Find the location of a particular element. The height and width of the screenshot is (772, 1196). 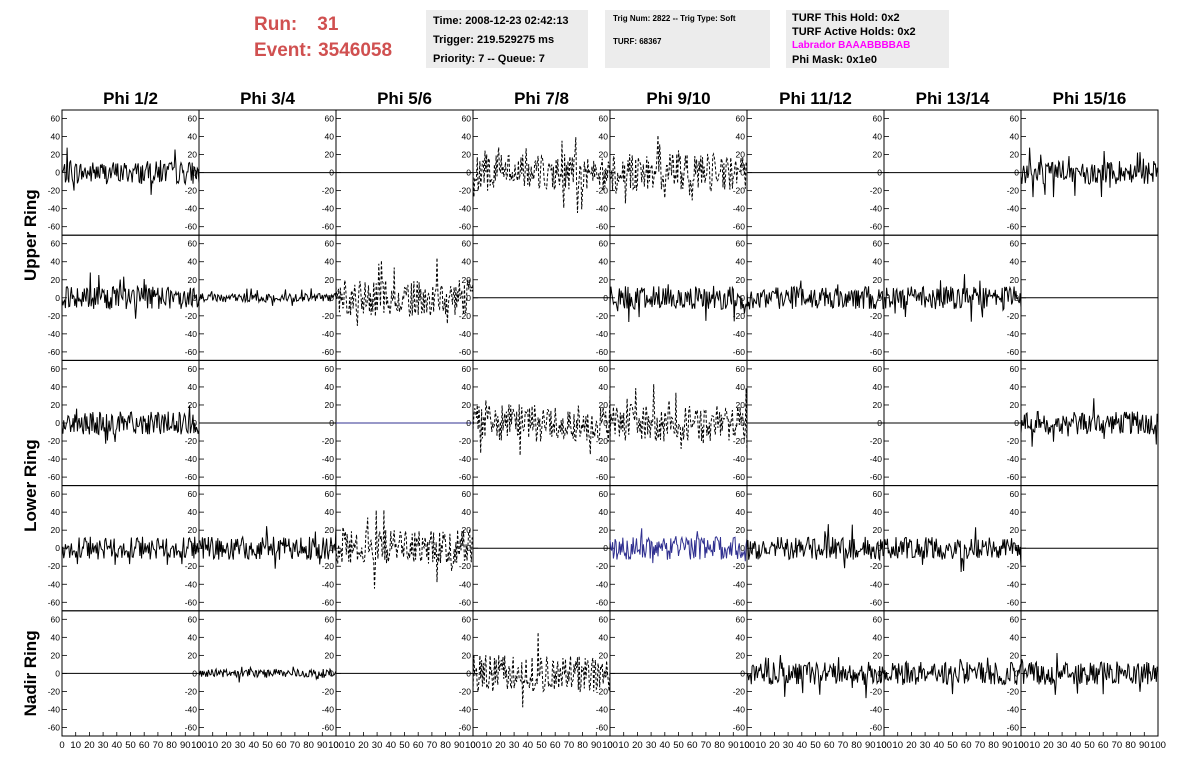

x-tick-label: 100 is located at coordinates (199, 745).